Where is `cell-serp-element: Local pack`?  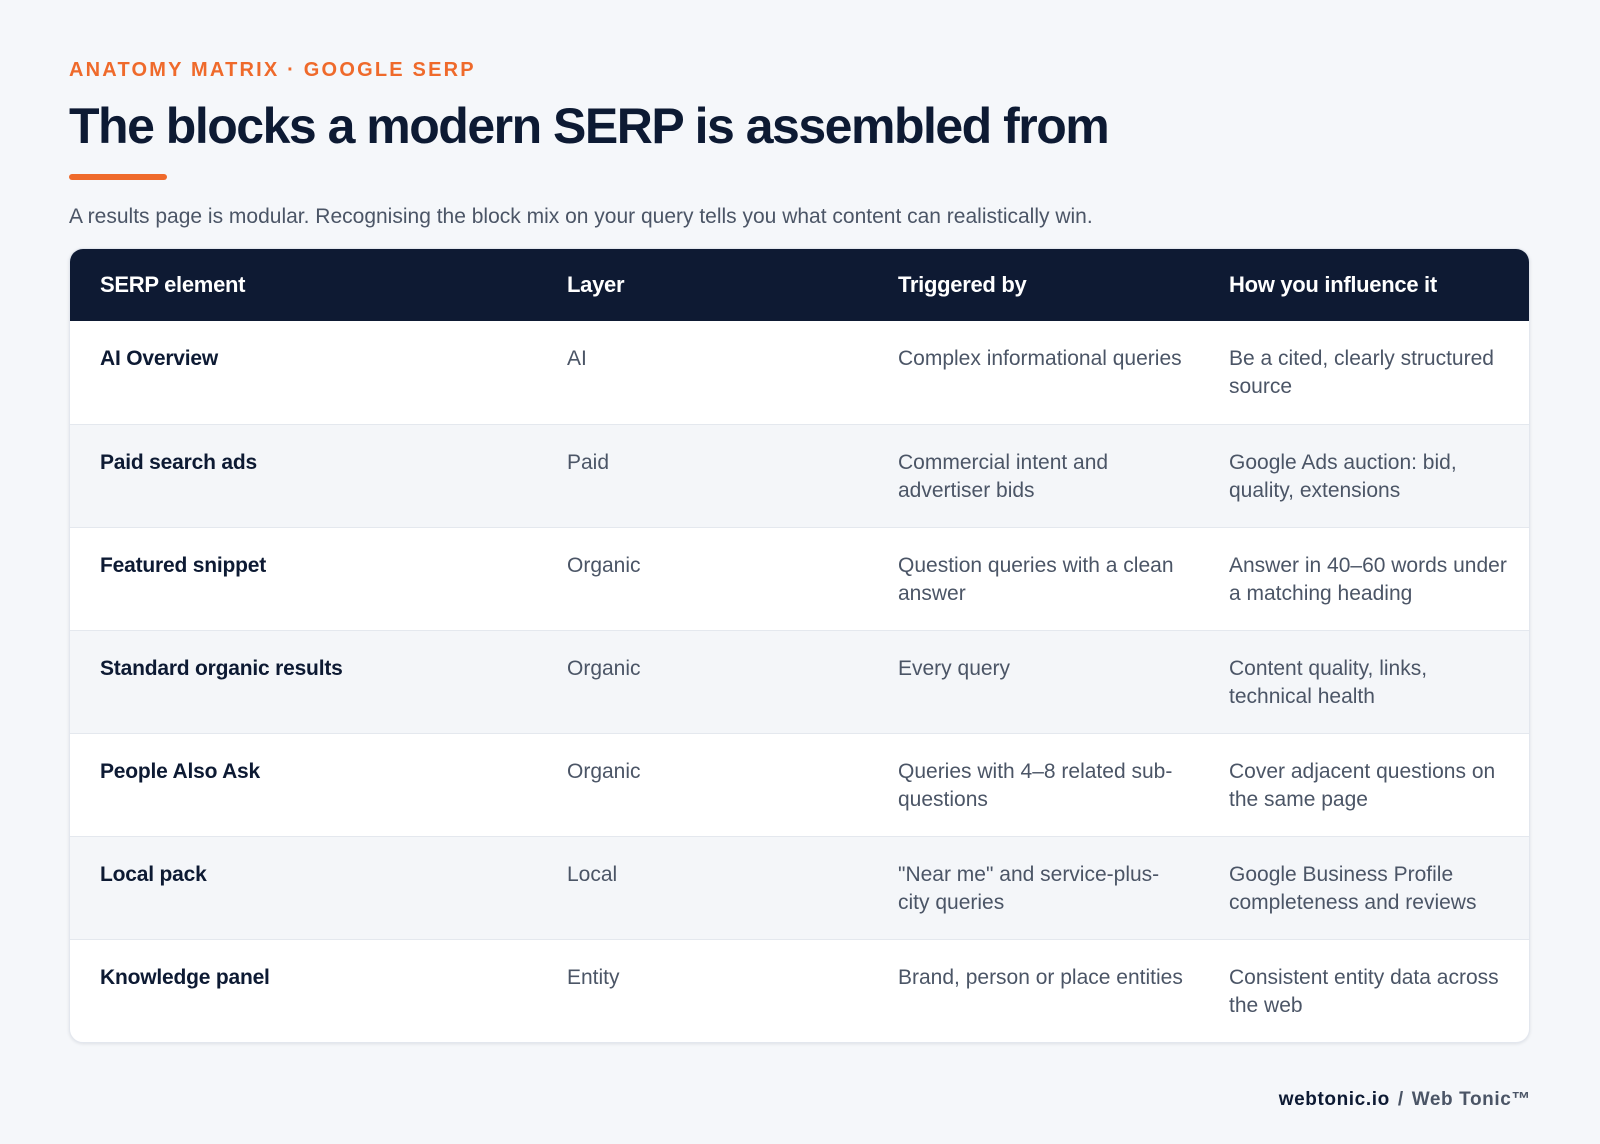
cell-serp-element: Local pack is located at coordinates (153, 874).